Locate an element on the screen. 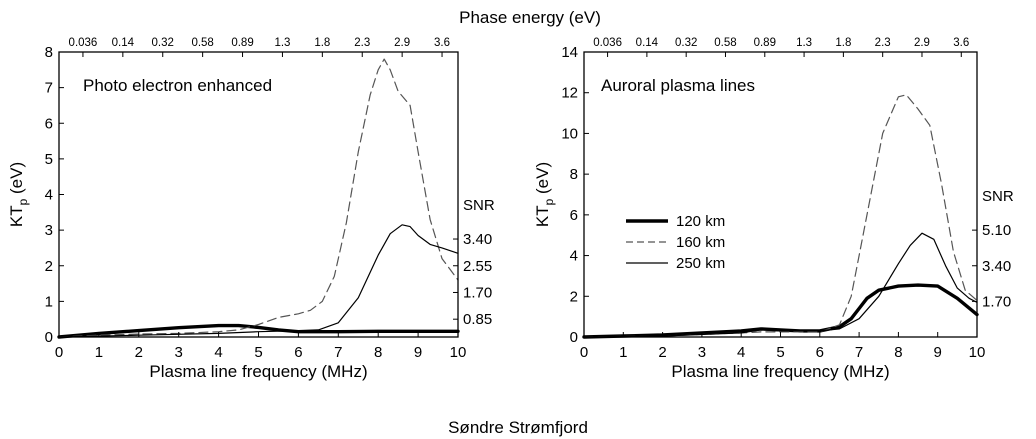  snr-tick-label: 2.55 is located at coordinates (477, 266).